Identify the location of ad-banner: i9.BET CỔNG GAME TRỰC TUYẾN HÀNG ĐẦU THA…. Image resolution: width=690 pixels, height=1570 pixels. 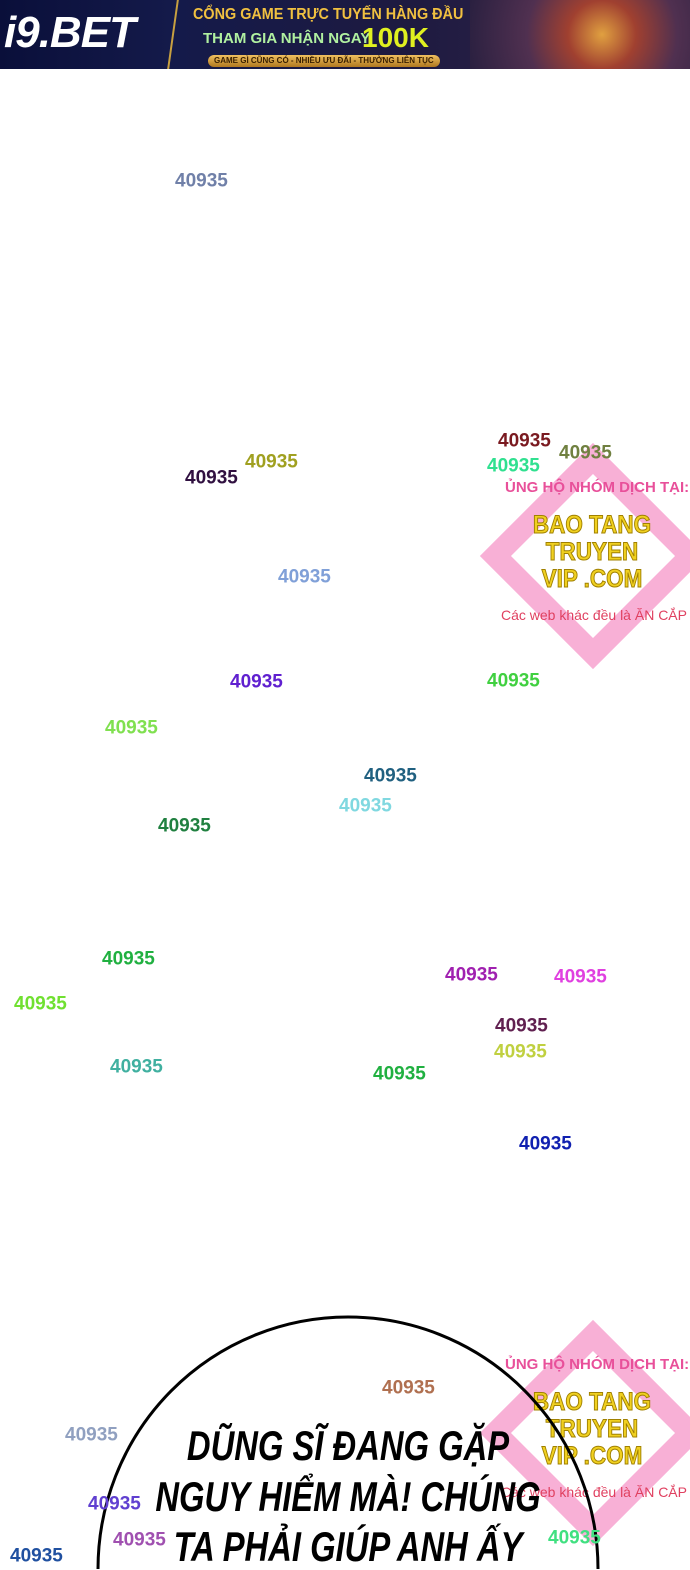
(345, 34).